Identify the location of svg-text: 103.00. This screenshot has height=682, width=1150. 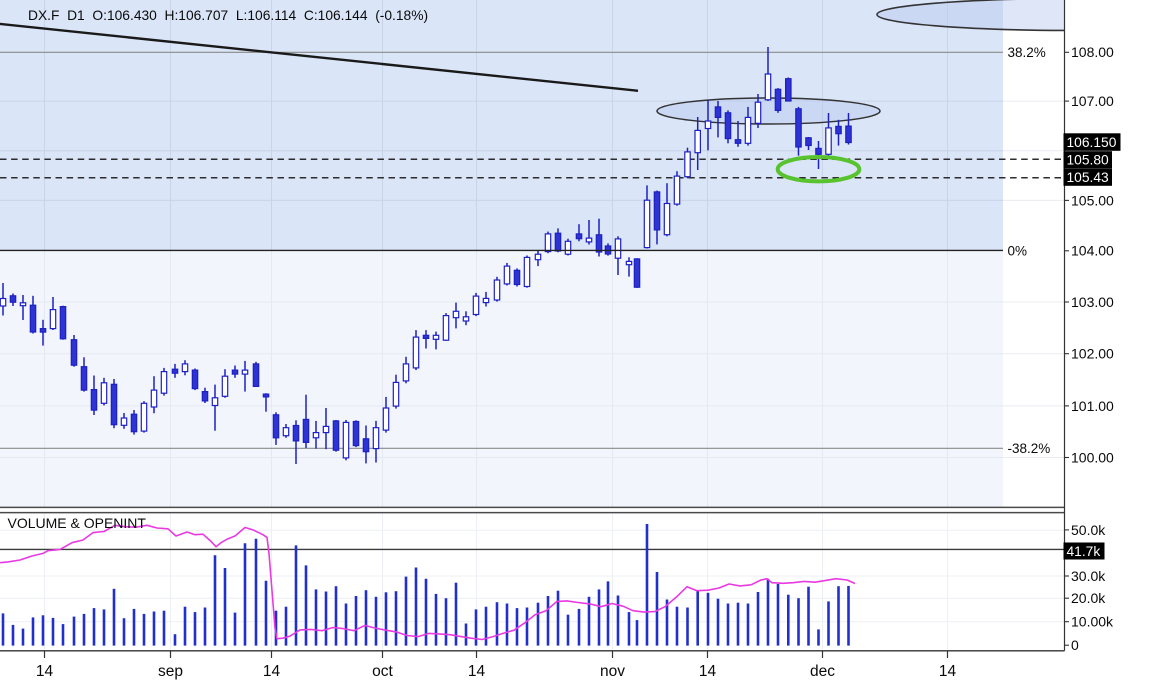
(1092, 302).